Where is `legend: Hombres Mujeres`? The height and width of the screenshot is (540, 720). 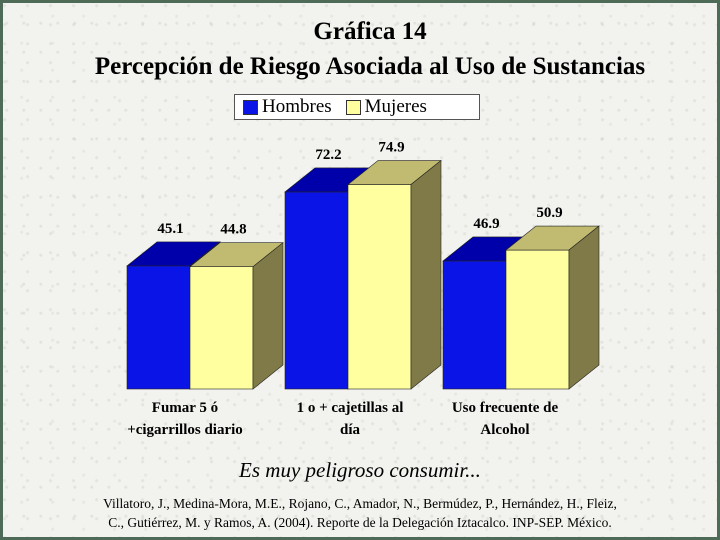 legend: Hombres Mujeres is located at coordinates (357, 107).